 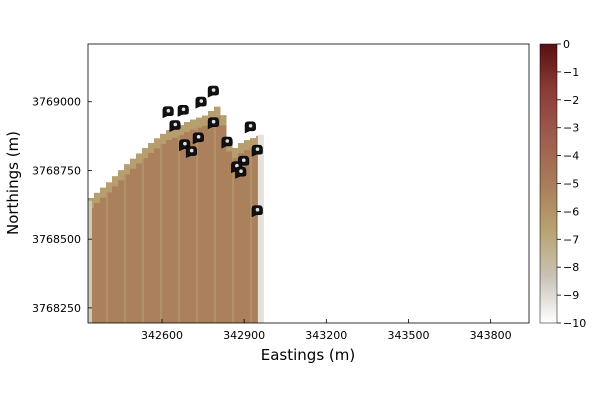 What do you see at coordinates (56, 308) in the screenshot?
I see `y-tick-label: 3768250` at bounding box center [56, 308].